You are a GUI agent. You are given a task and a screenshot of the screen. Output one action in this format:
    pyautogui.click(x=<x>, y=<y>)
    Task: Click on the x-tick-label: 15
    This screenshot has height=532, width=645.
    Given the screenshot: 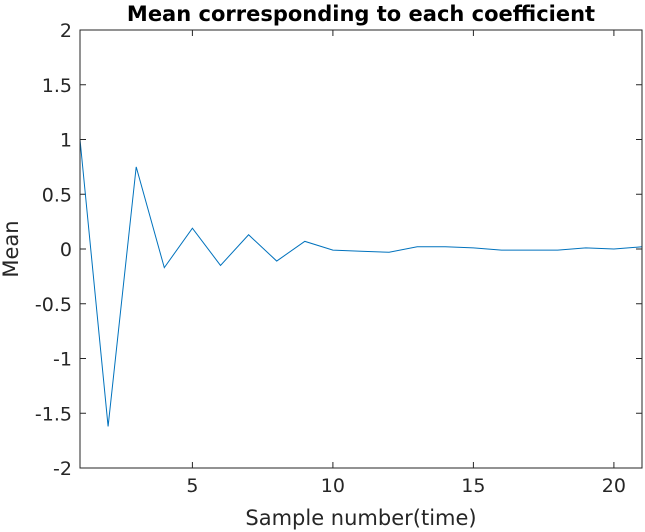 What is the action you would take?
    pyautogui.click(x=473, y=486)
    